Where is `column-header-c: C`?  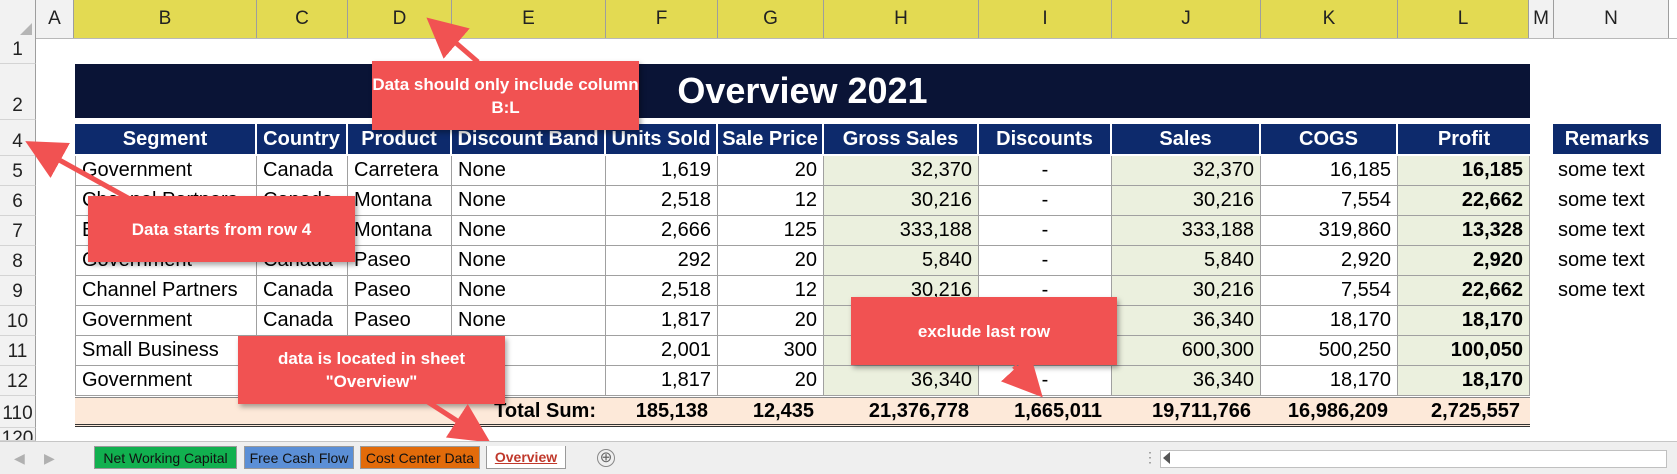 column-header-c: C is located at coordinates (302, 19).